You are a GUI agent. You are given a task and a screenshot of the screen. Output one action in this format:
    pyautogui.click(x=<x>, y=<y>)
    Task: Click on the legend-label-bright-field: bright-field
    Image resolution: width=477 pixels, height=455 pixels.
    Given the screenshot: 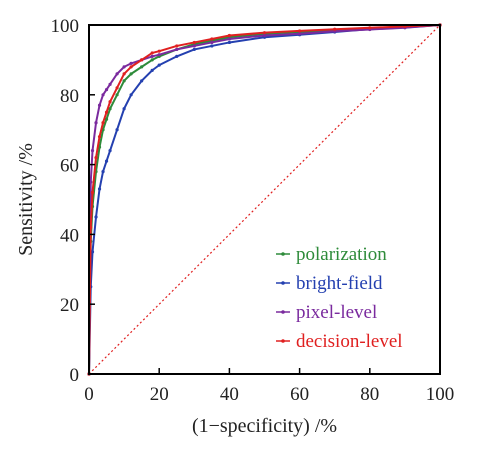 What is the action you would take?
    pyautogui.click(x=339, y=283)
    